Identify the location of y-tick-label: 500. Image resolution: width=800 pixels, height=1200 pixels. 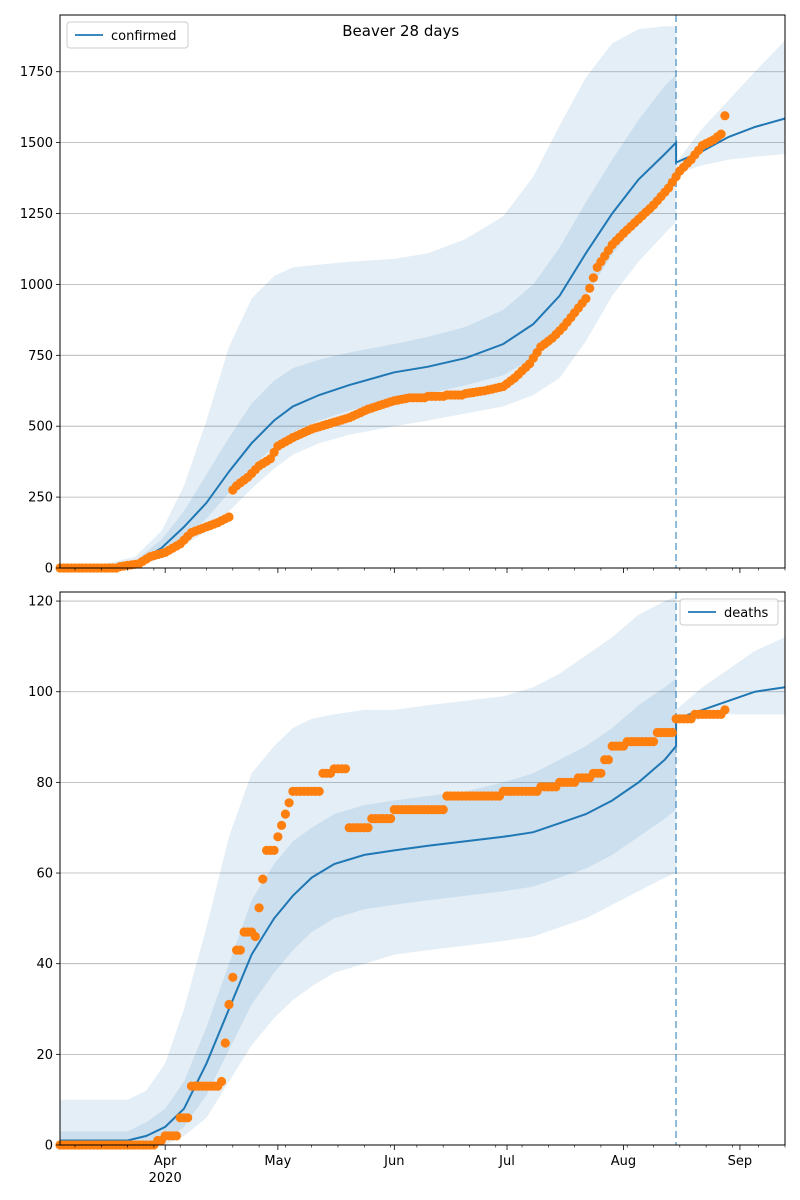
(40, 427).